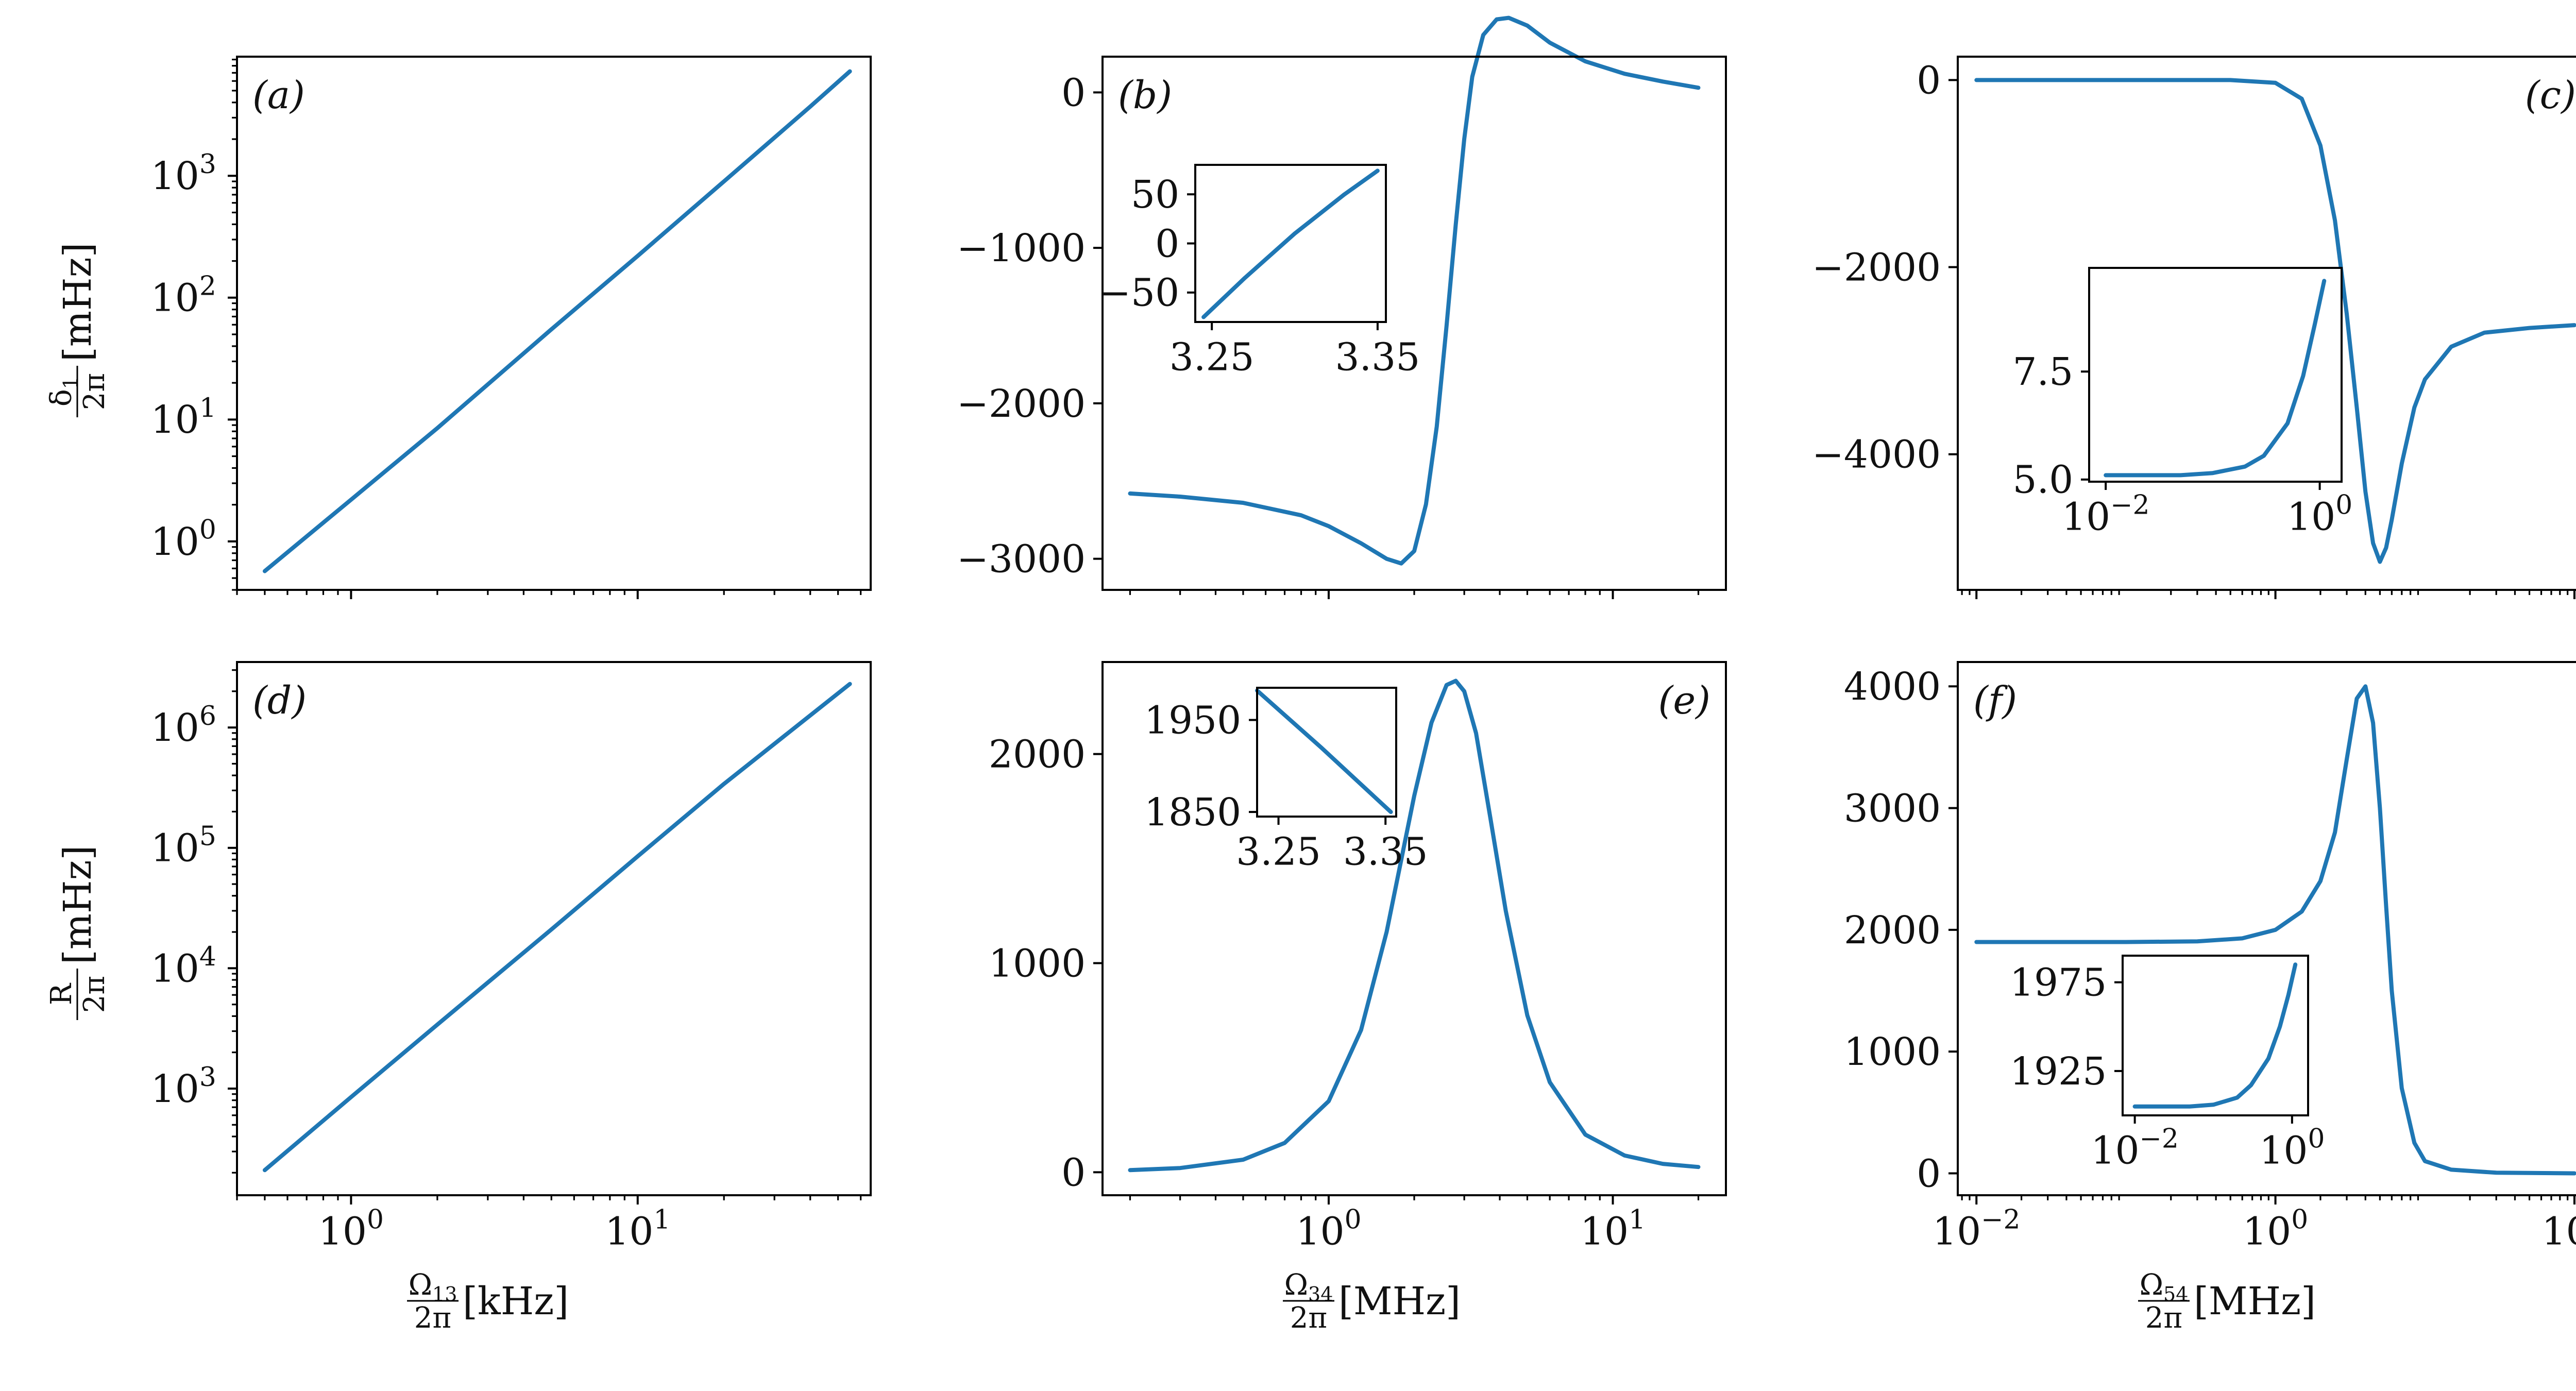 The image size is (2576, 1391). Describe the element at coordinates (1192, 720) in the screenshot. I see `y-tick-label: 1950` at that location.